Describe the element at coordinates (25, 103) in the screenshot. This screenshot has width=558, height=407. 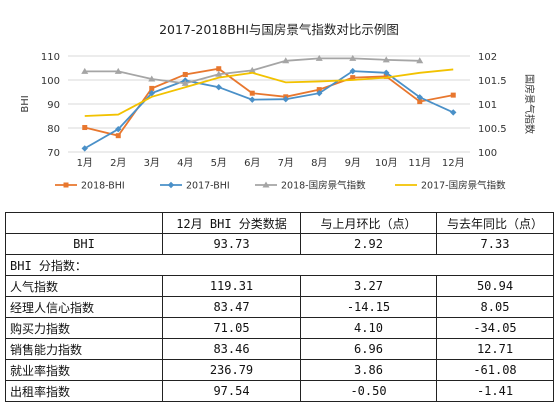
I see `y-left-axis-label: BHI` at that location.